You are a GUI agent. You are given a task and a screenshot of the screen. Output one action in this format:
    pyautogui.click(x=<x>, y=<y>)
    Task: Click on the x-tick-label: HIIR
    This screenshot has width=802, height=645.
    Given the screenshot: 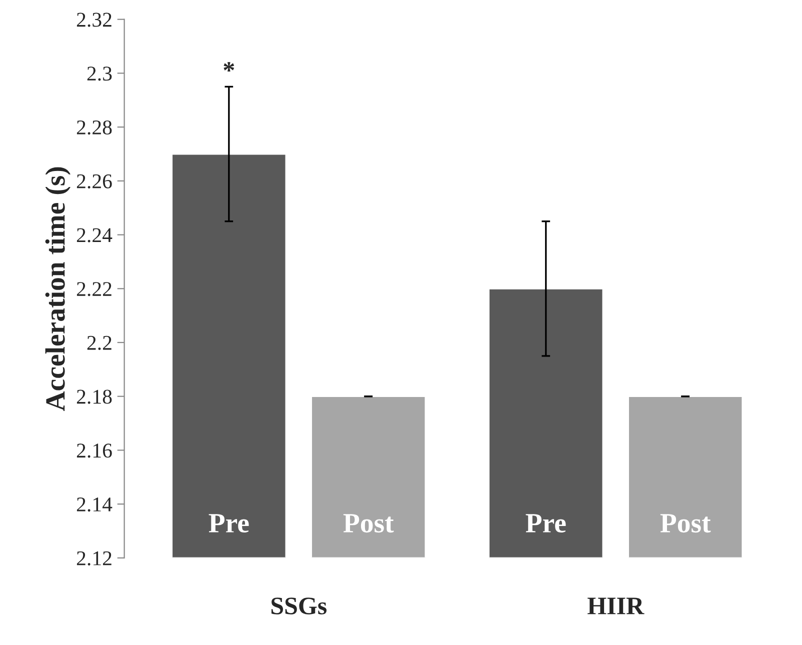 What is the action you would take?
    pyautogui.click(x=616, y=606)
    